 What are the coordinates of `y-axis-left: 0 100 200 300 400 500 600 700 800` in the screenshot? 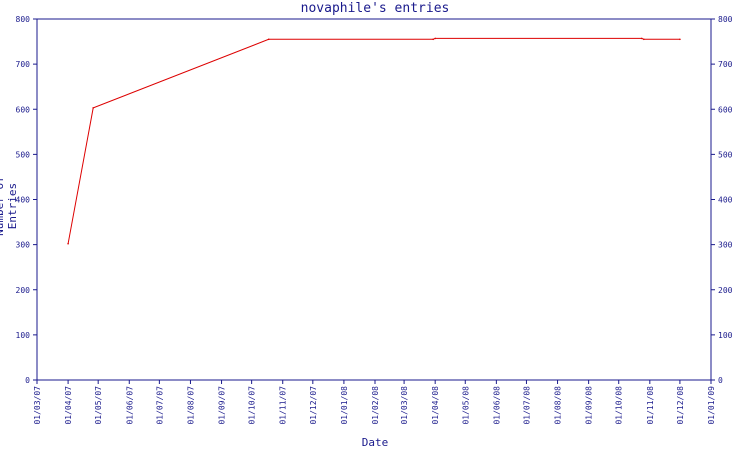 It's located at (26, 200).